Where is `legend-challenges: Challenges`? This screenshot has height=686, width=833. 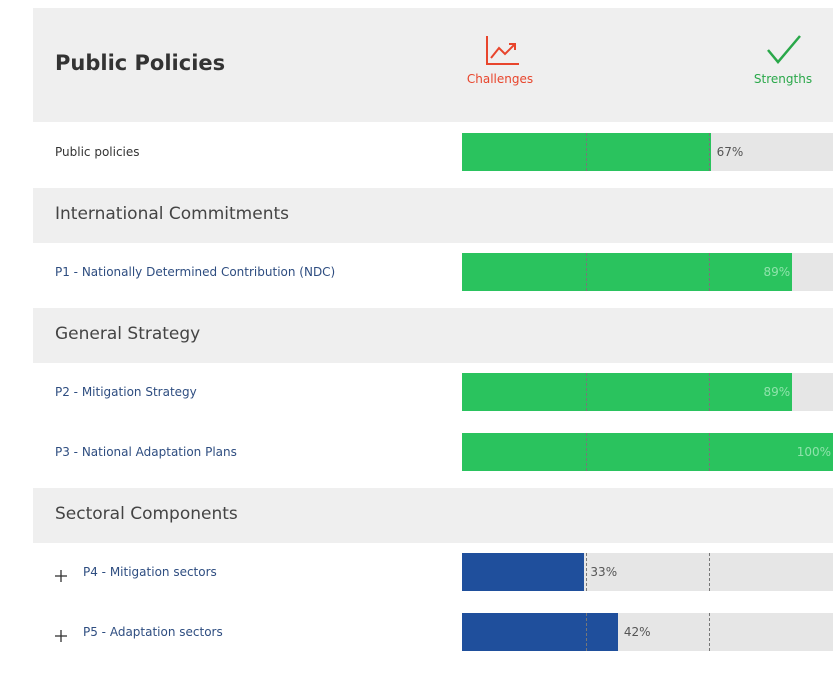
legend-challenges: Challenges is located at coordinates (500, 59).